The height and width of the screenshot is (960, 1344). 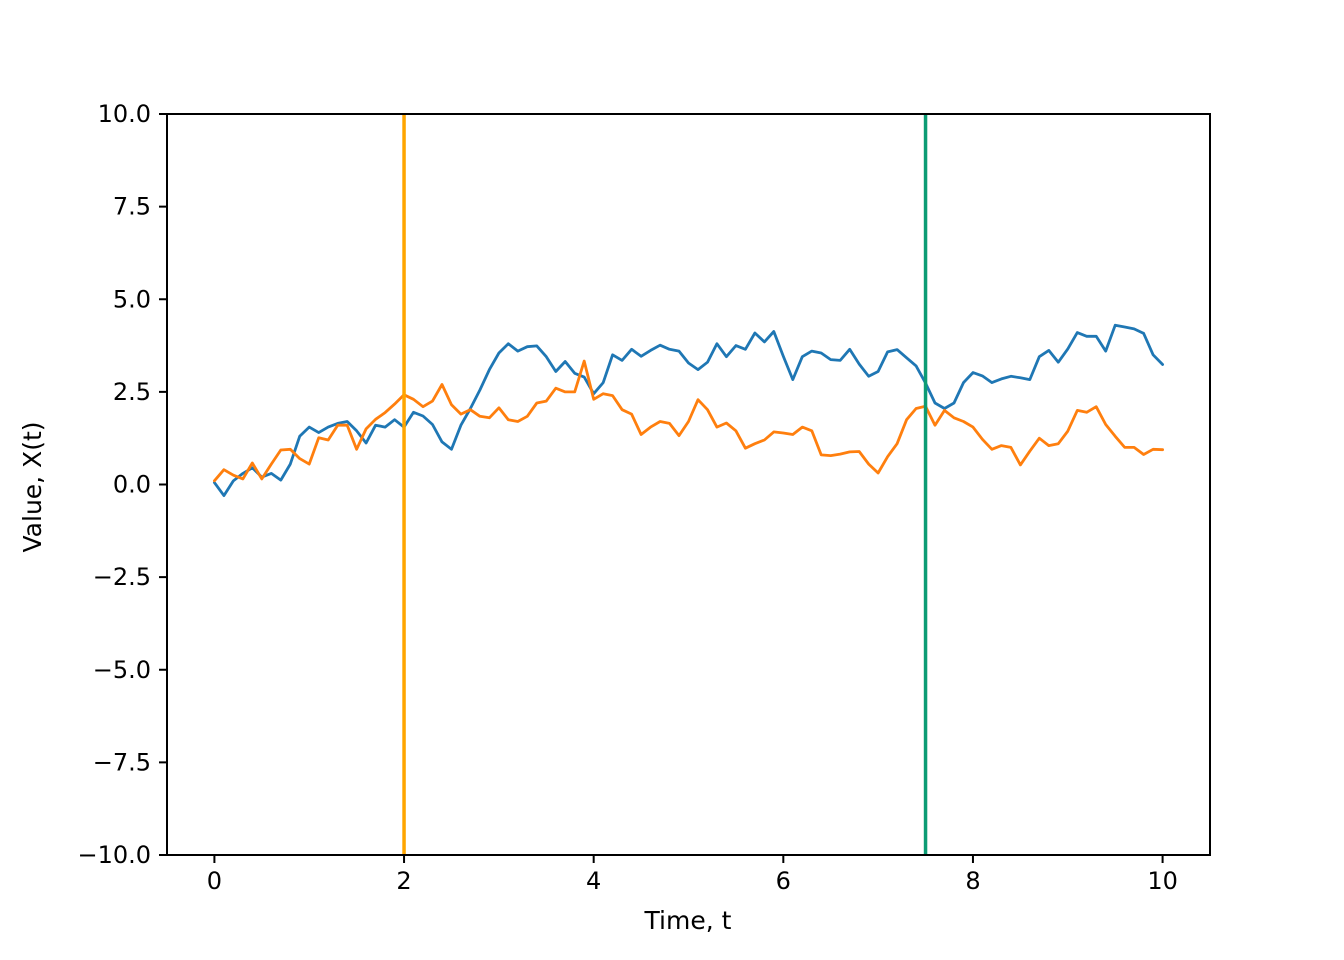 I want to click on x-tick-label: 0, so click(x=214, y=881).